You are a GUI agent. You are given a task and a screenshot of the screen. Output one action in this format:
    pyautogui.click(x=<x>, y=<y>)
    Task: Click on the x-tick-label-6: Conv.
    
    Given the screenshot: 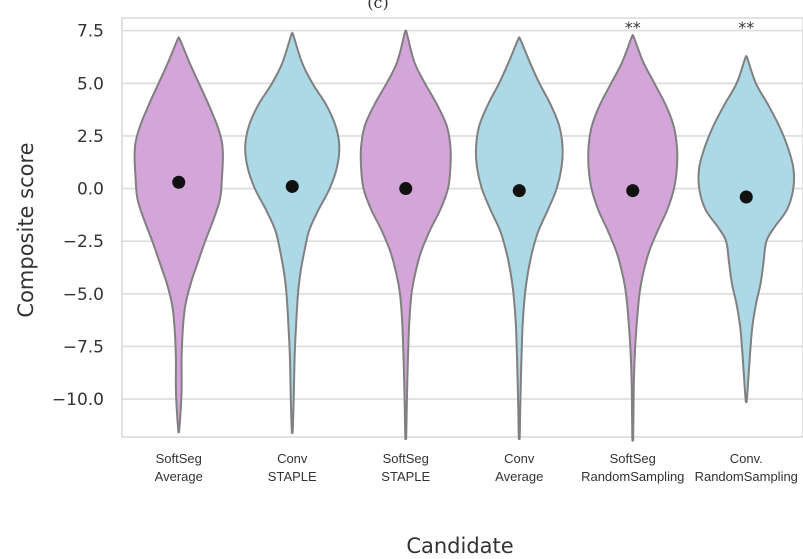 What is the action you would take?
    pyautogui.click(x=746, y=458)
    